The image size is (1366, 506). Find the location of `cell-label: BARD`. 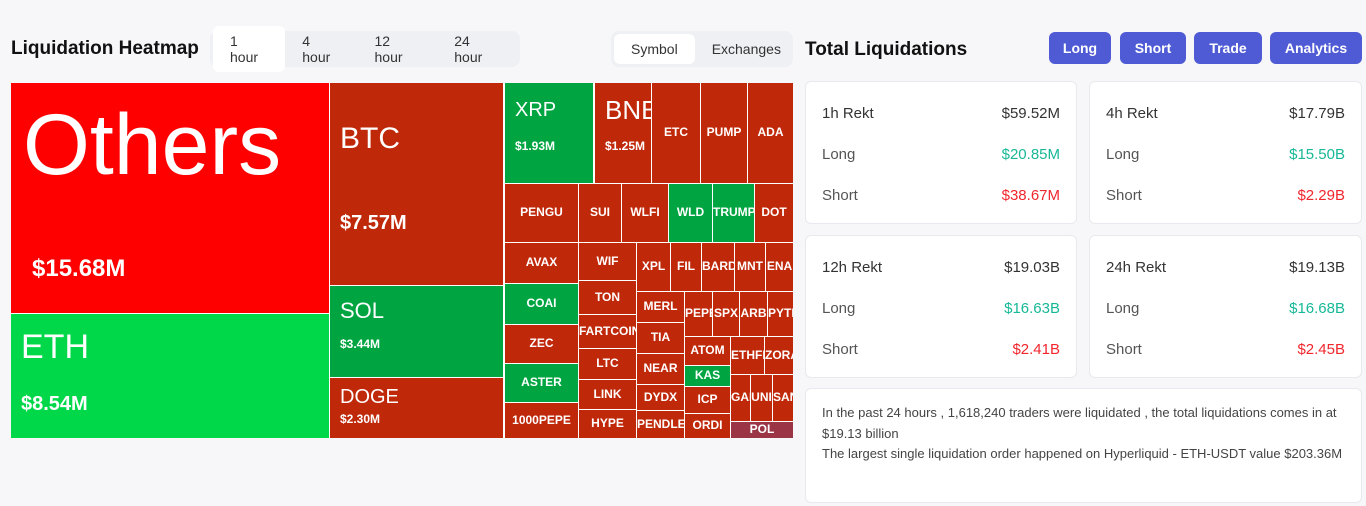

cell-label: BARD is located at coordinates (718, 266).